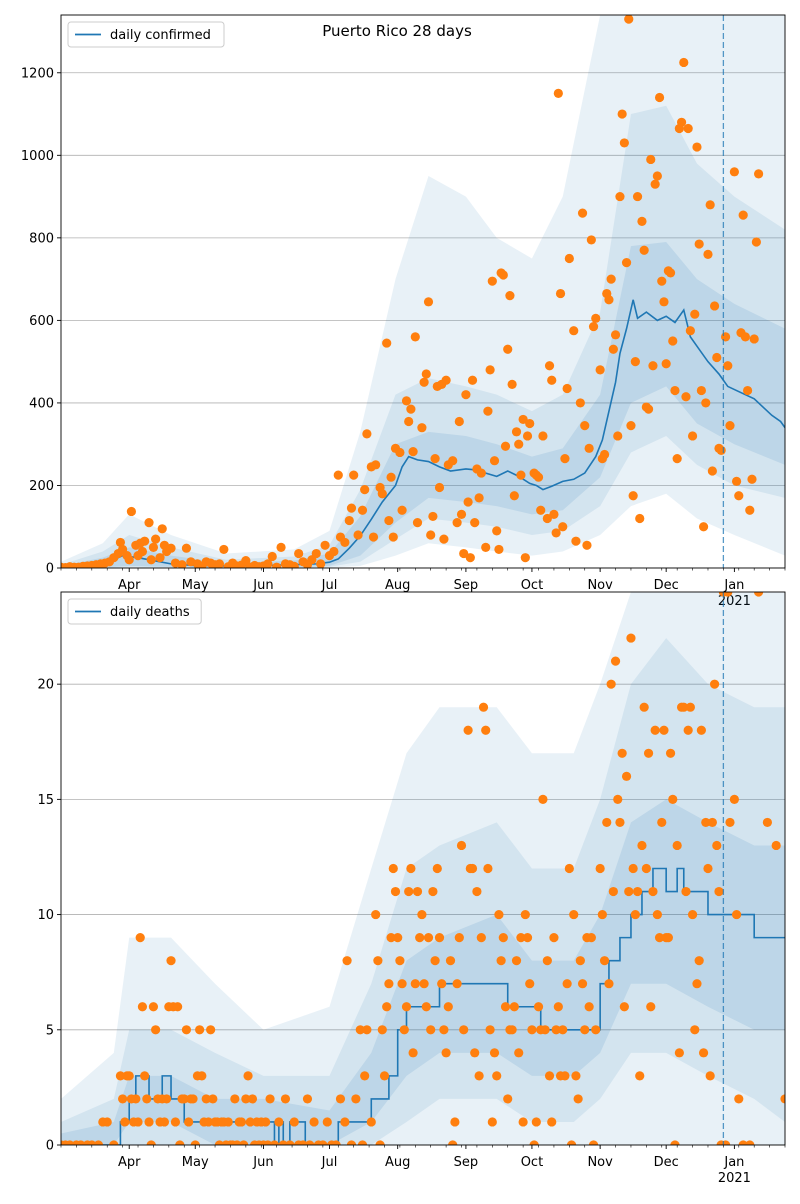 The image size is (800, 1204). Describe the element at coordinates (41, 403) in the screenshot. I see `y-tick-label: 400` at that location.